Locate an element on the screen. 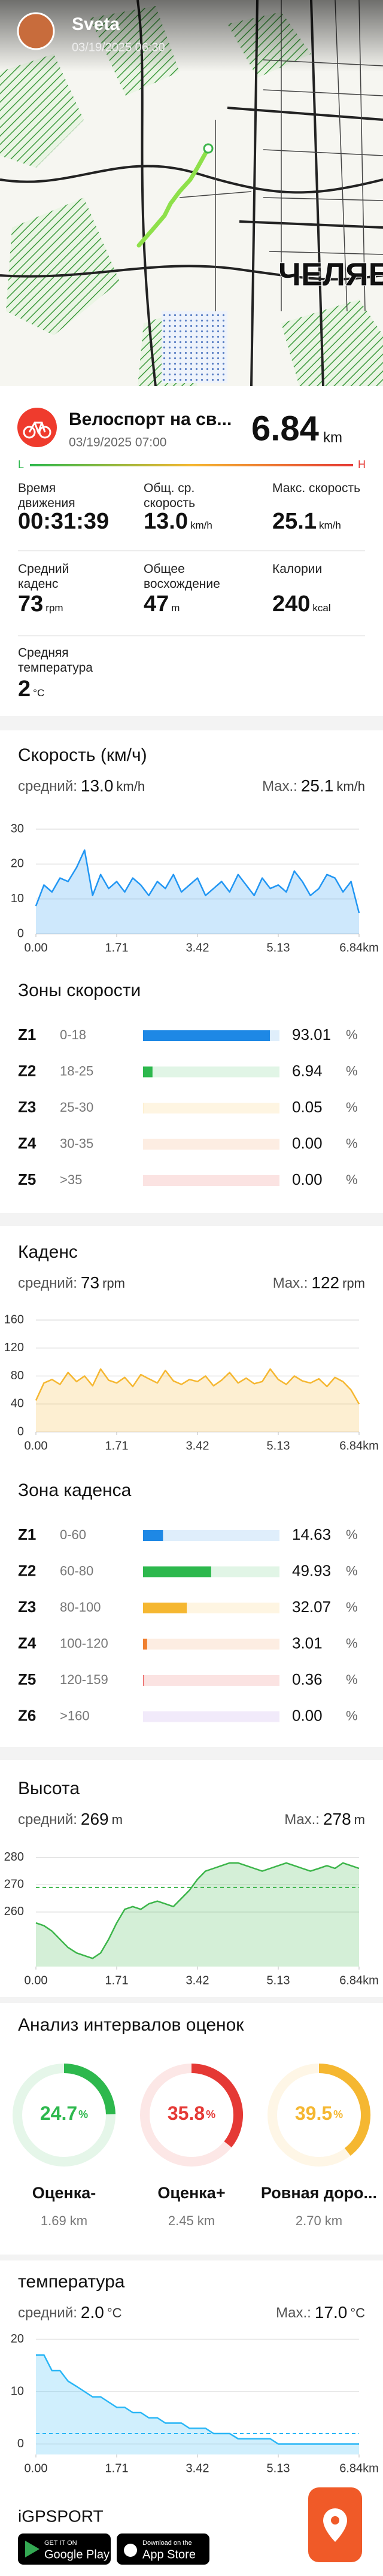 The image size is (383, 2576). stat-number: 13.0 is located at coordinates (166, 521).